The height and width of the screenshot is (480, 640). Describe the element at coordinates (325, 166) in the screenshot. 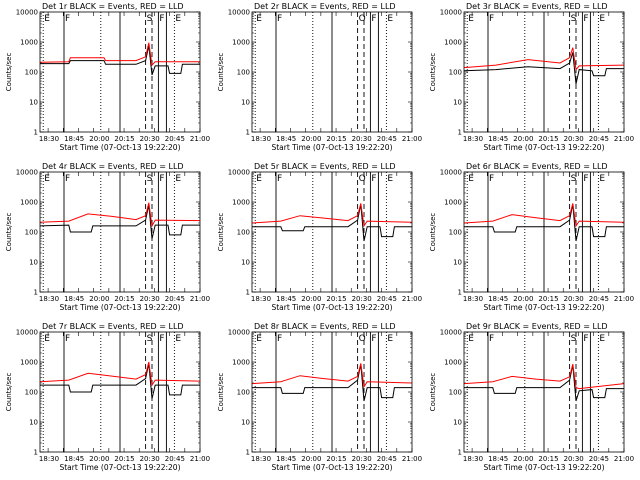

I see `panel-title: Det 5r BLACK = Events, RED = LLD` at that location.